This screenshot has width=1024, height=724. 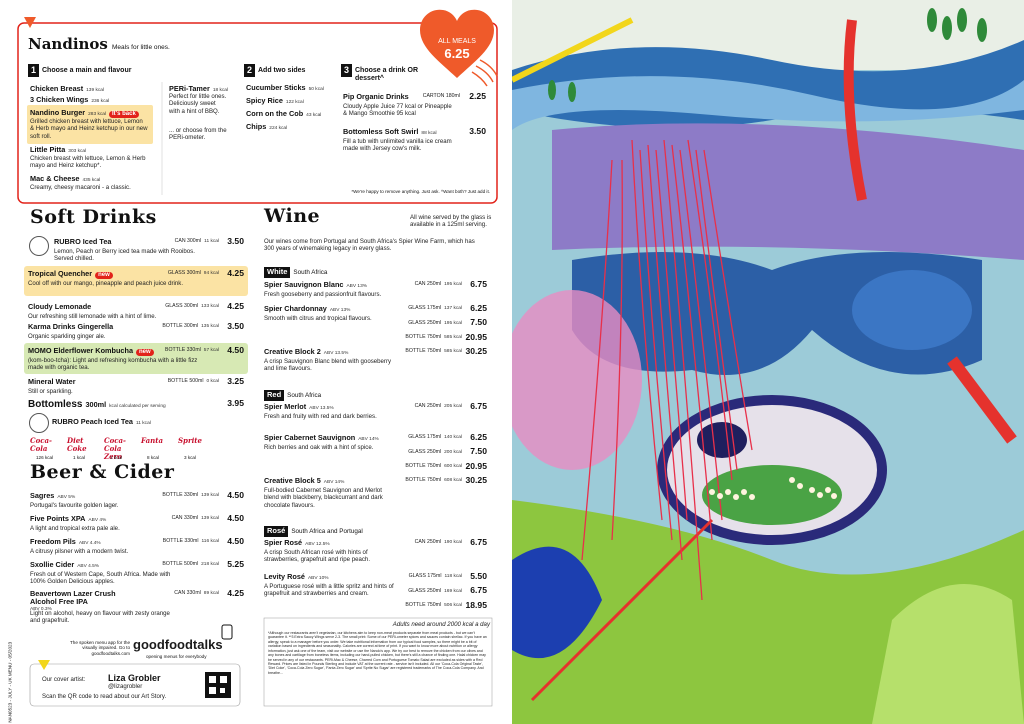 I want to click on logo, so click(x=39, y=246).